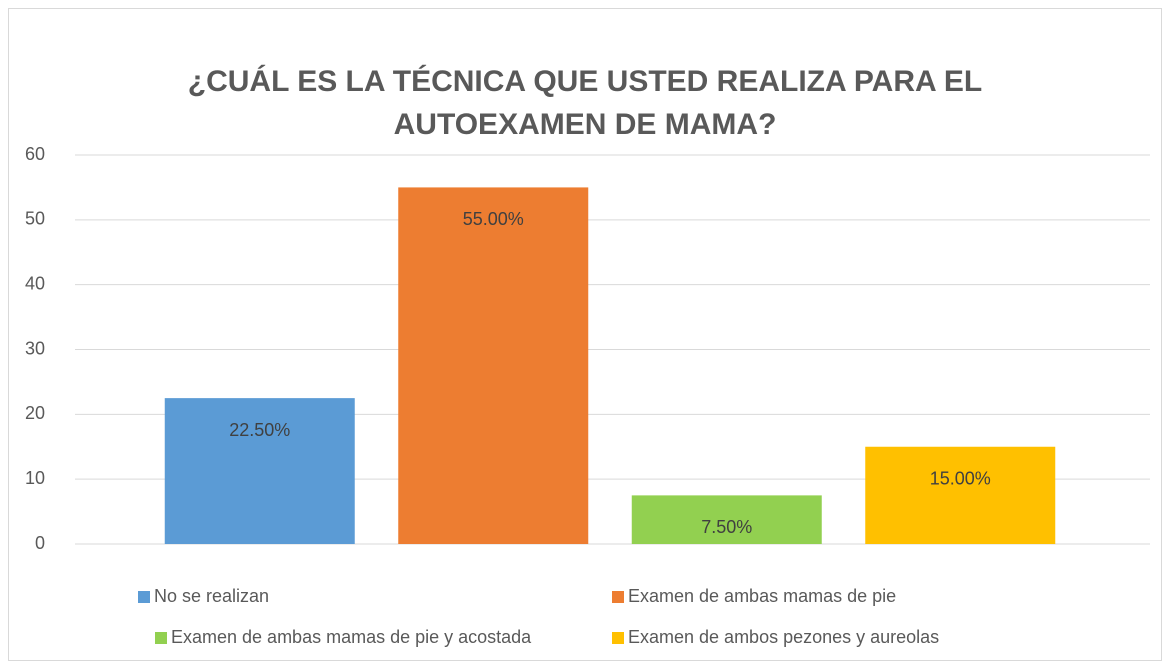 This screenshot has height=666, width=1170. I want to click on legend-label: No se realizan, so click(211, 596).